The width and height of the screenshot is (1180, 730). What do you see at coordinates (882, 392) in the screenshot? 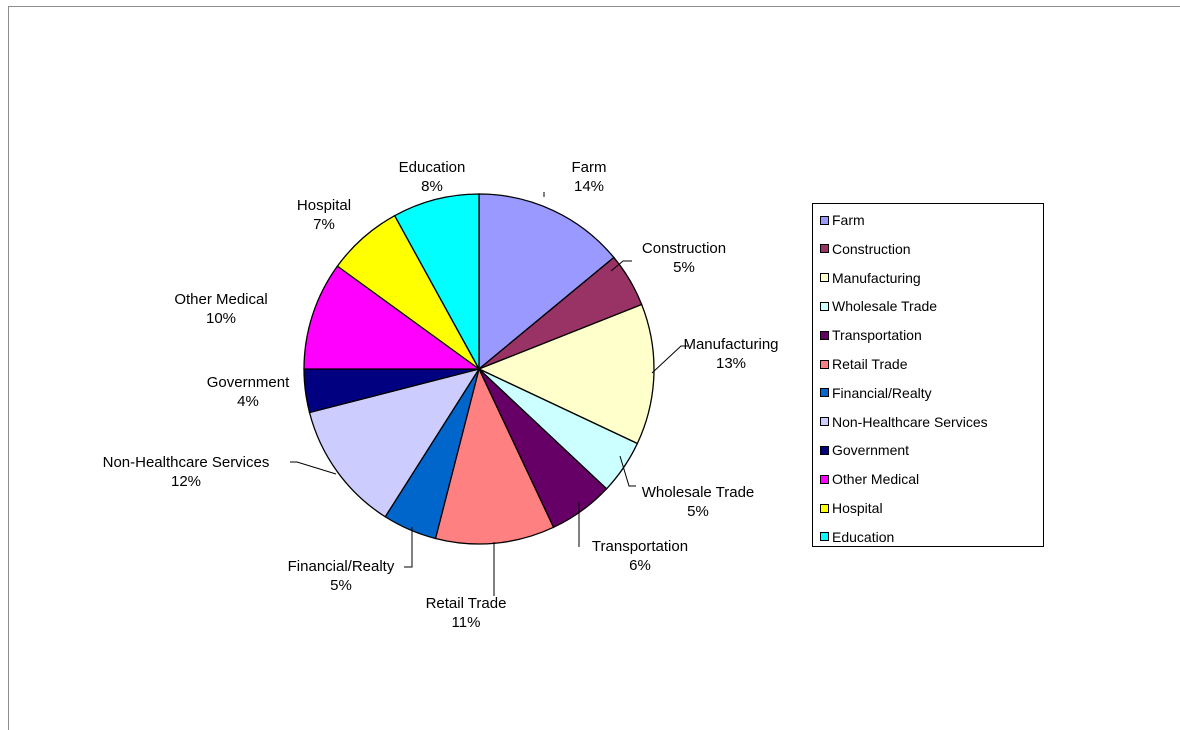
I see `legend-label-financial-realty: Financial/Realty` at bounding box center [882, 392].